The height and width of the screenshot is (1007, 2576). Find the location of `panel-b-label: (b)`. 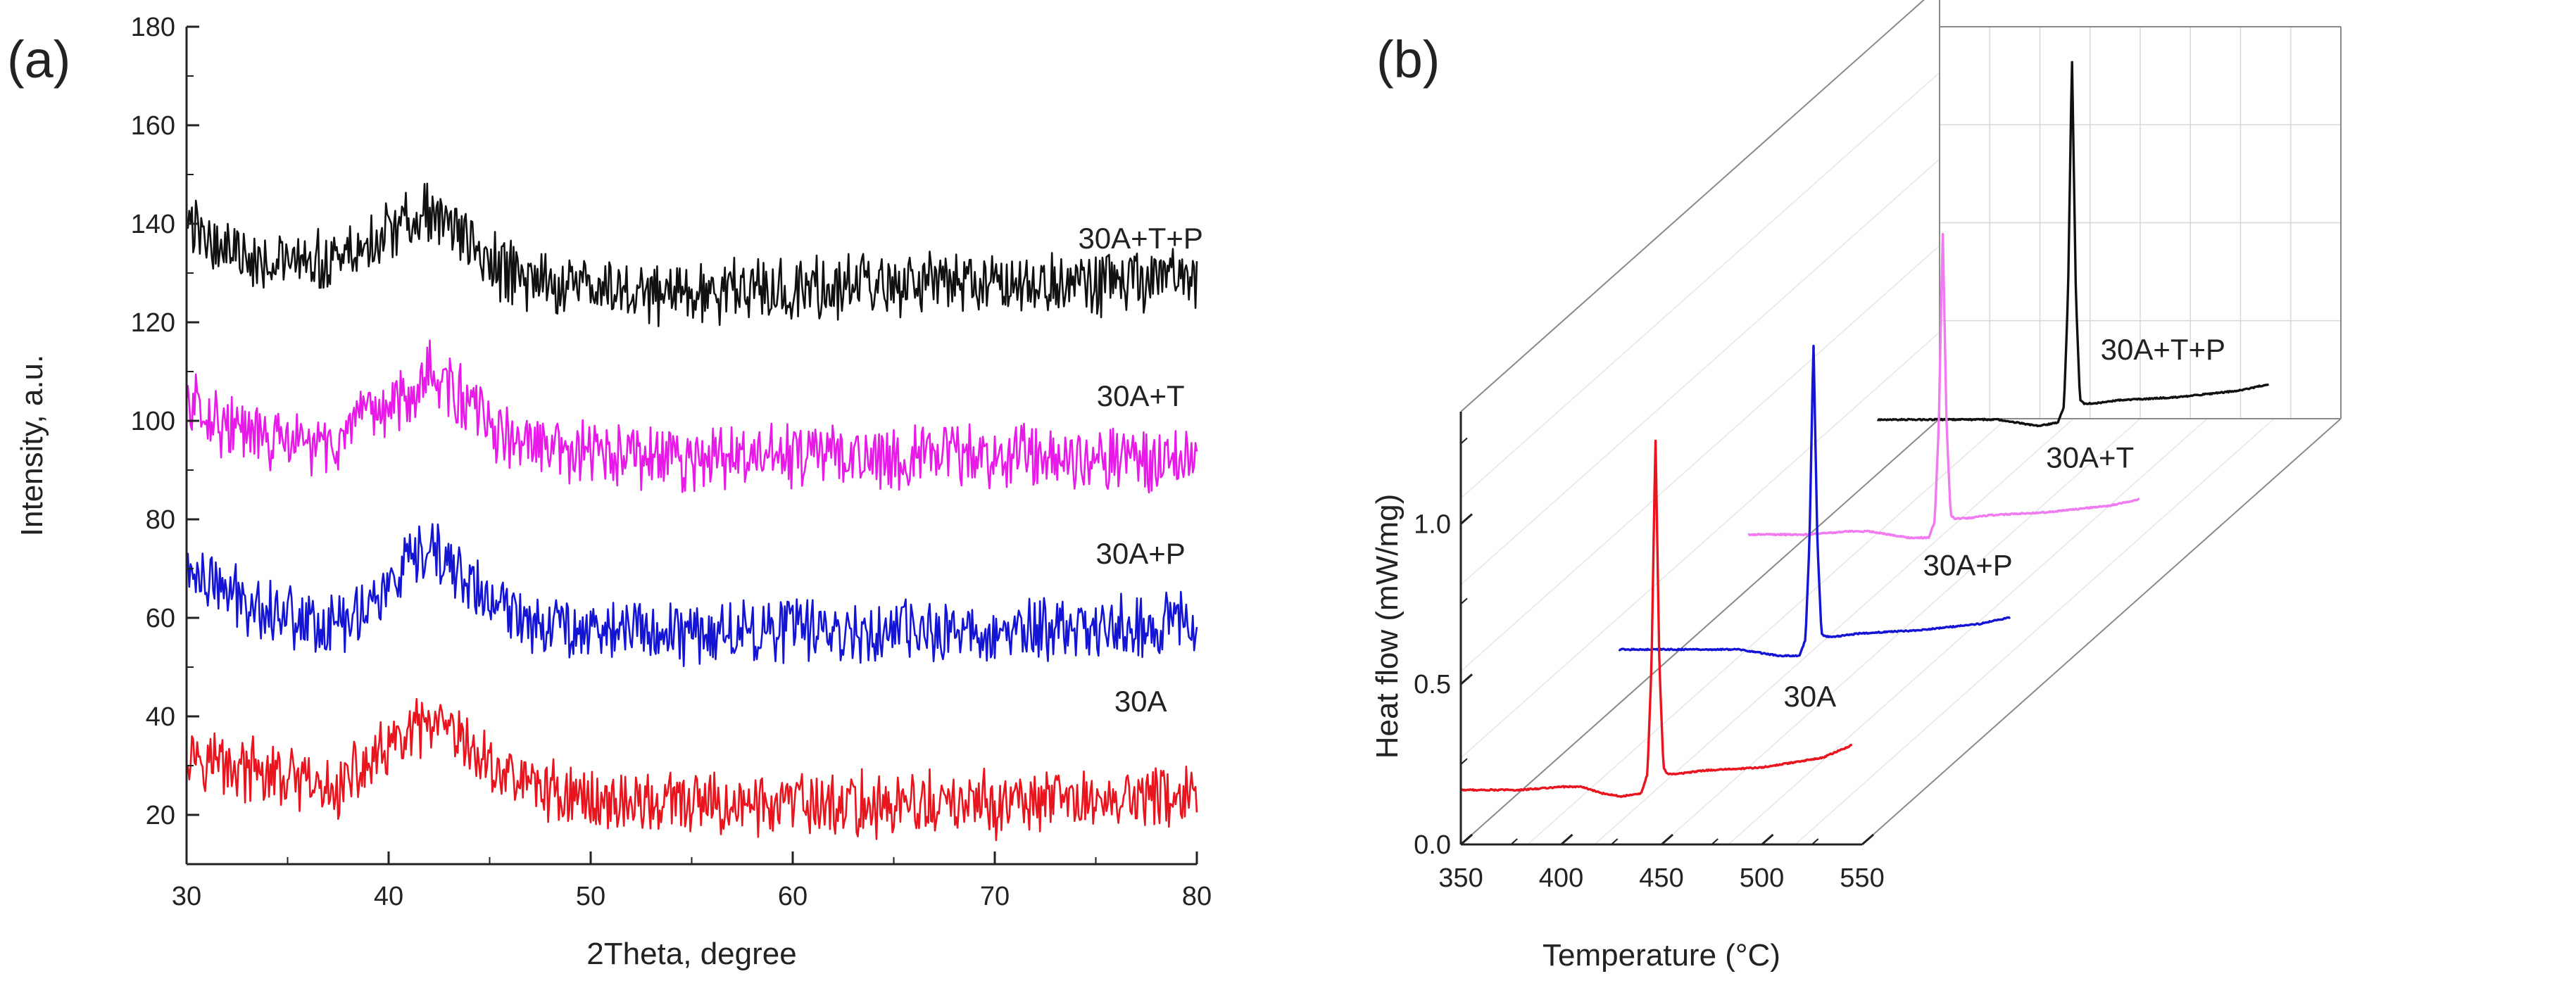

panel-b-label: (b) is located at coordinates (1408, 59).